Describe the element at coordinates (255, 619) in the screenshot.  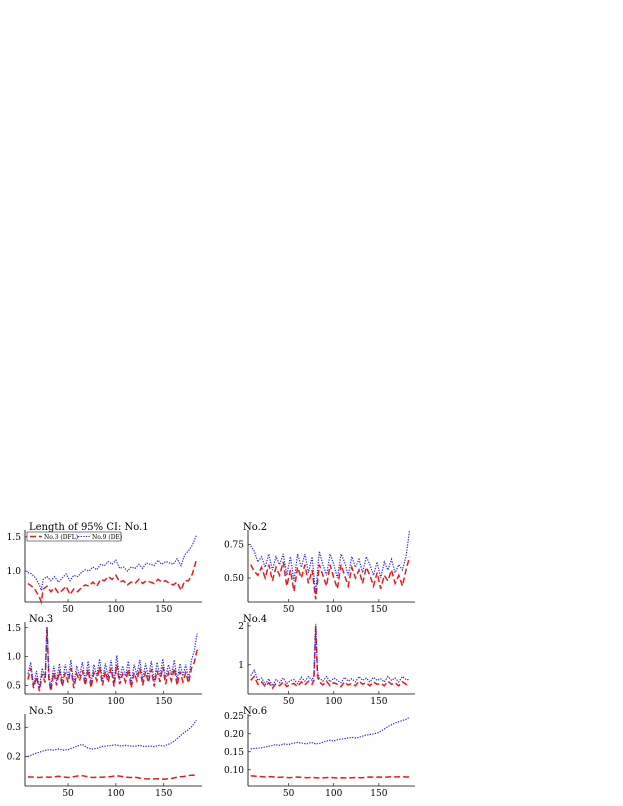
I see `panel-title: No.4` at that location.